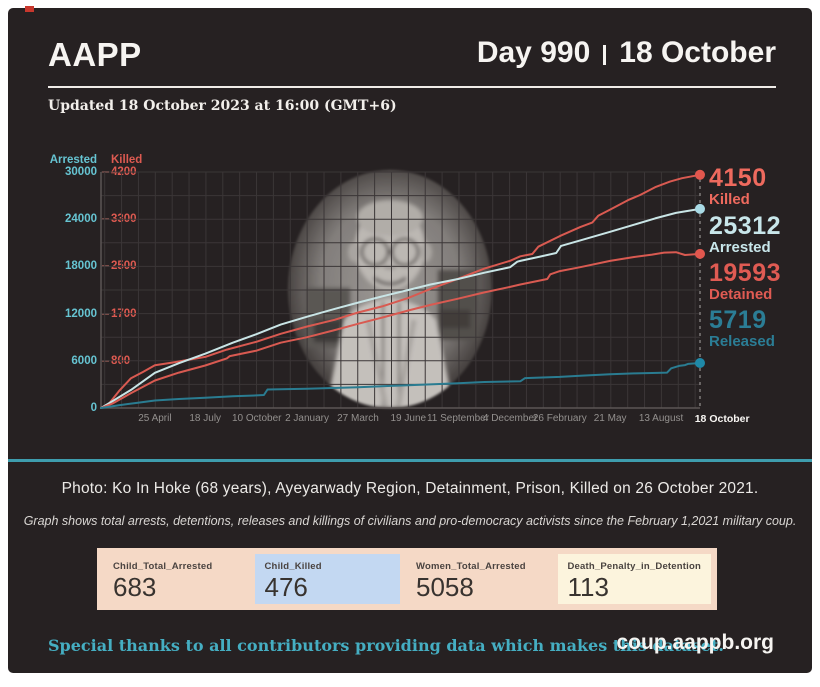  Describe the element at coordinates (634, 566) in the screenshot. I see `stat-label: Death_Penalty_in_Detention` at that location.